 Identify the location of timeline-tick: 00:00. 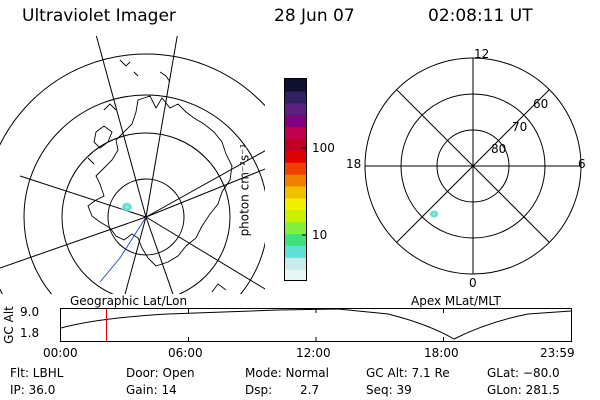
(60, 353).